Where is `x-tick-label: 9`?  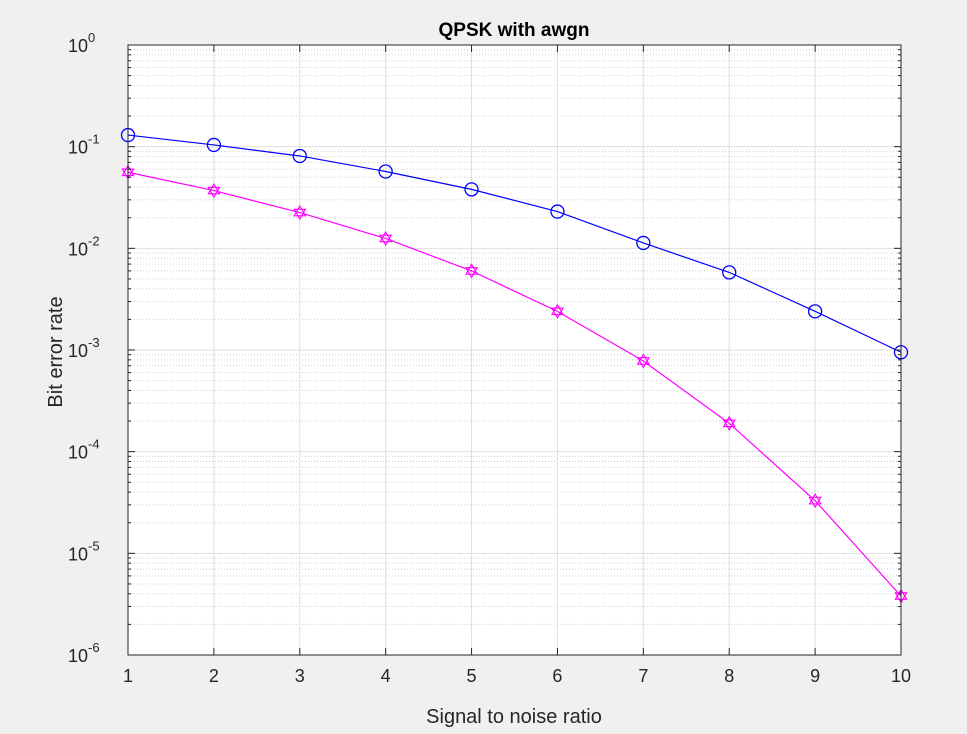
x-tick-label: 9 is located at coordinates (815, 676).